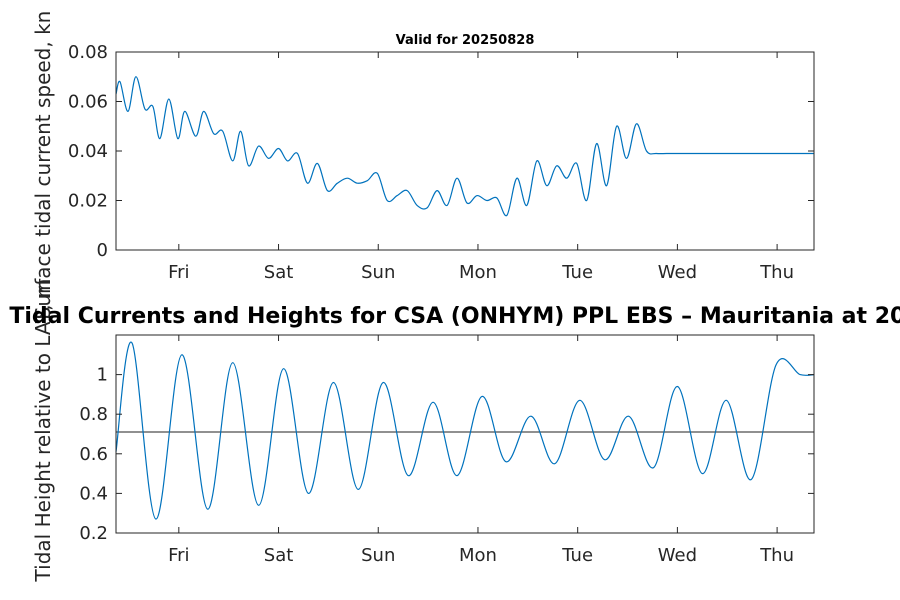 The height and width of the screenshot is (600, 900). I want to click on tidal-height-xtick-label: Sun, so click(378, 555).